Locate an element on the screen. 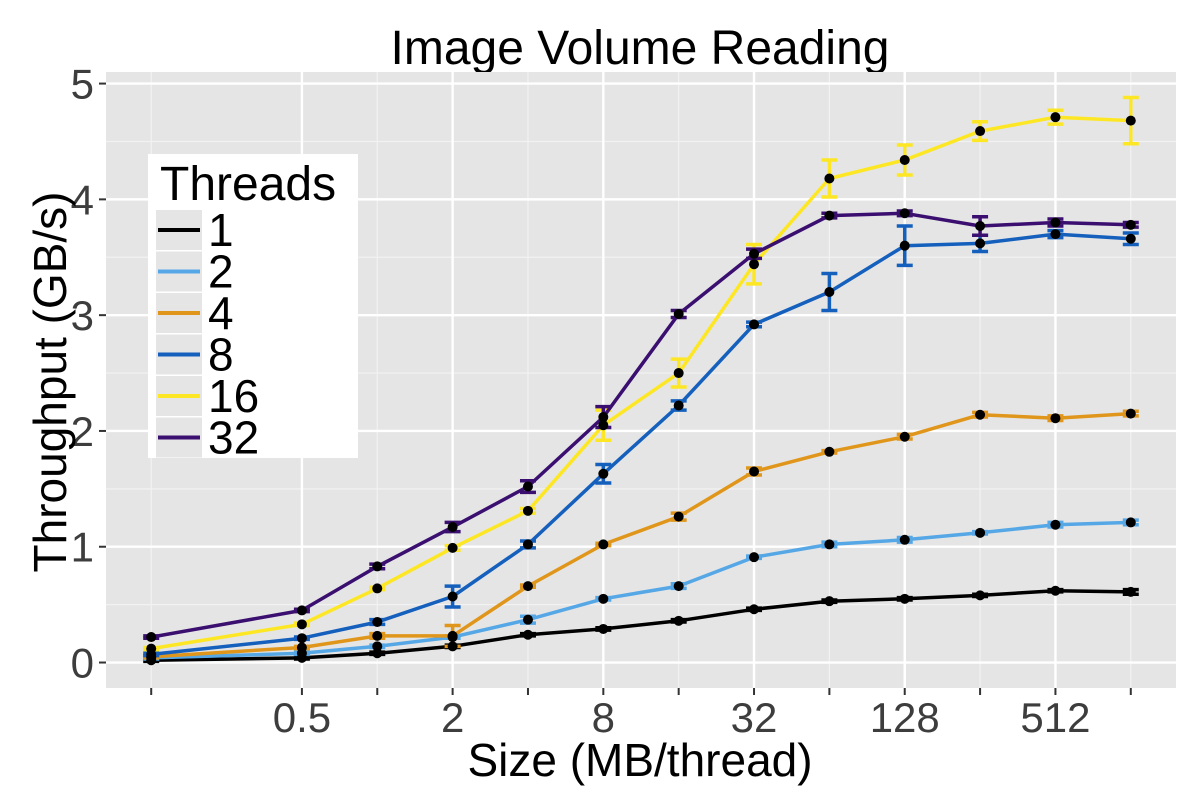 The width and height of the screenshot is (1200, 800). y-tick-label: 0 is located at coordinates (82, 663).